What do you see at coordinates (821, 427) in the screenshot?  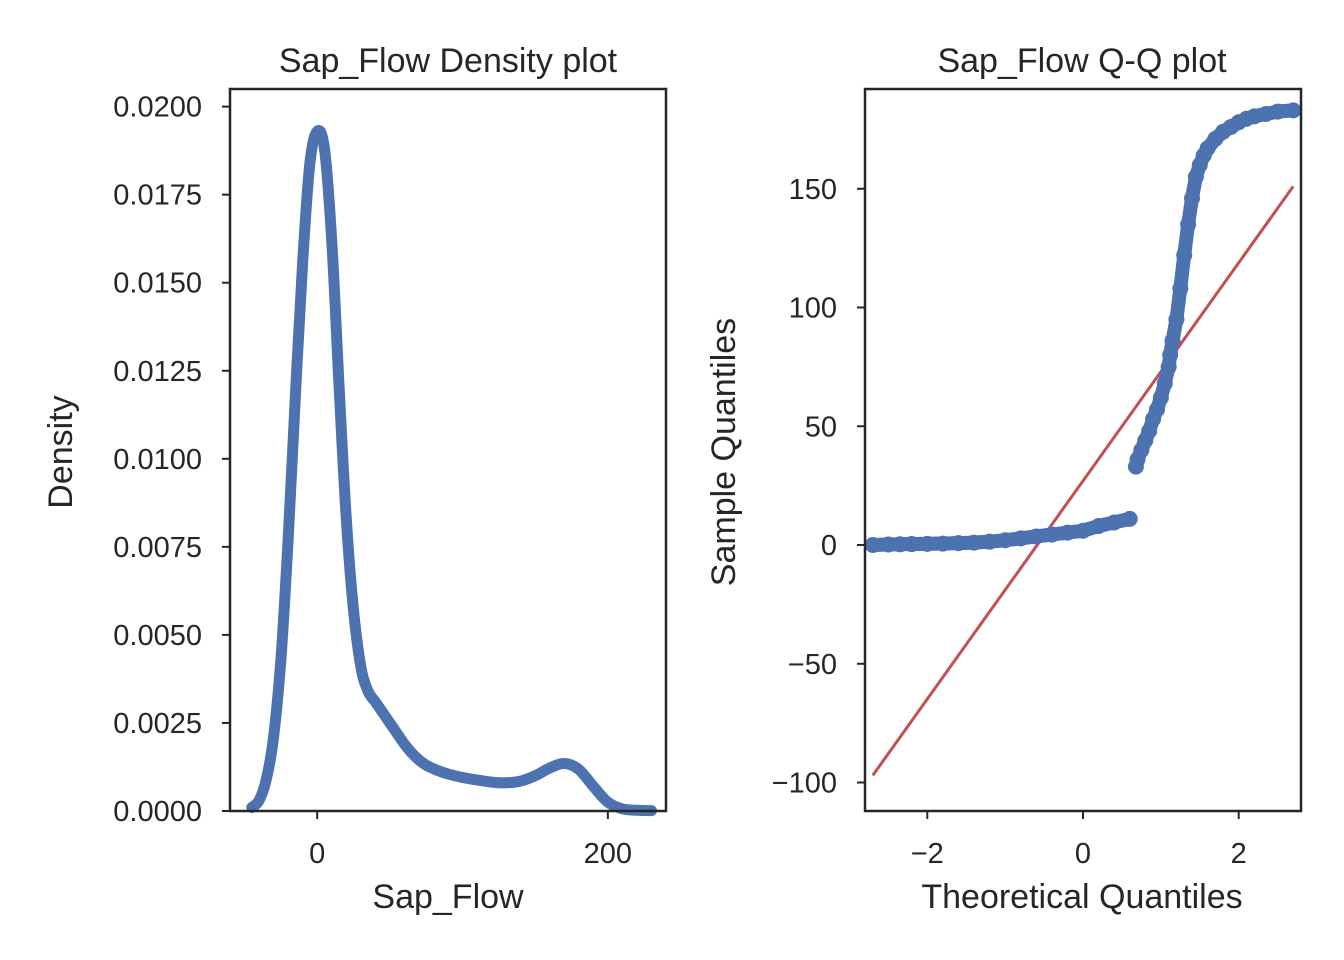 I see `qq-y-tick-label: 50` at bounding box center [821, 427].